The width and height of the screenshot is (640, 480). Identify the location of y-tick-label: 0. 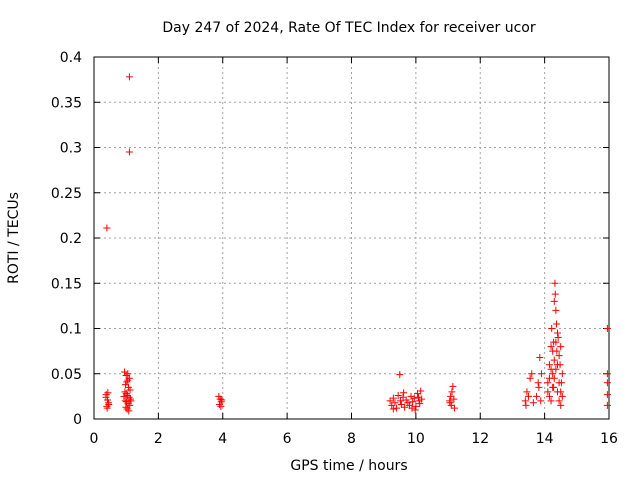
(77, 420).